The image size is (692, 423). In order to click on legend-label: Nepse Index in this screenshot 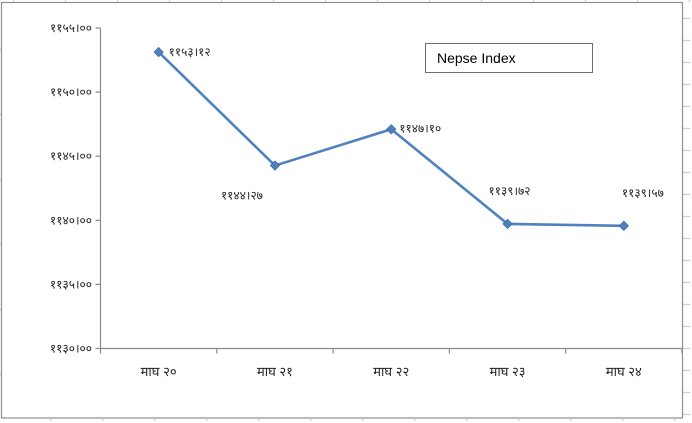, I will do `click(476, 58)`.